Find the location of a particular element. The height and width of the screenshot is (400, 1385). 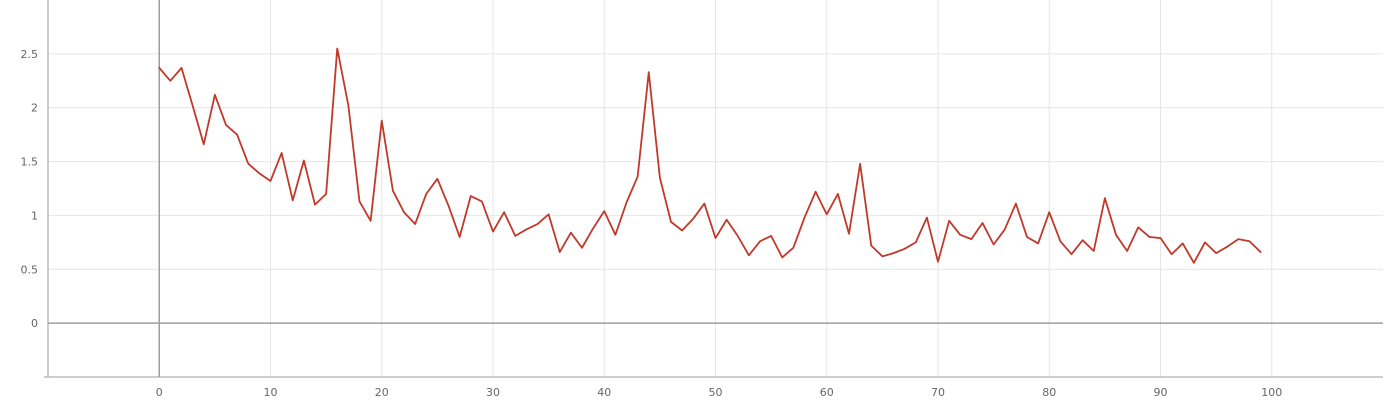

x-tick-label: 50 is located at coordinates (716, 392).